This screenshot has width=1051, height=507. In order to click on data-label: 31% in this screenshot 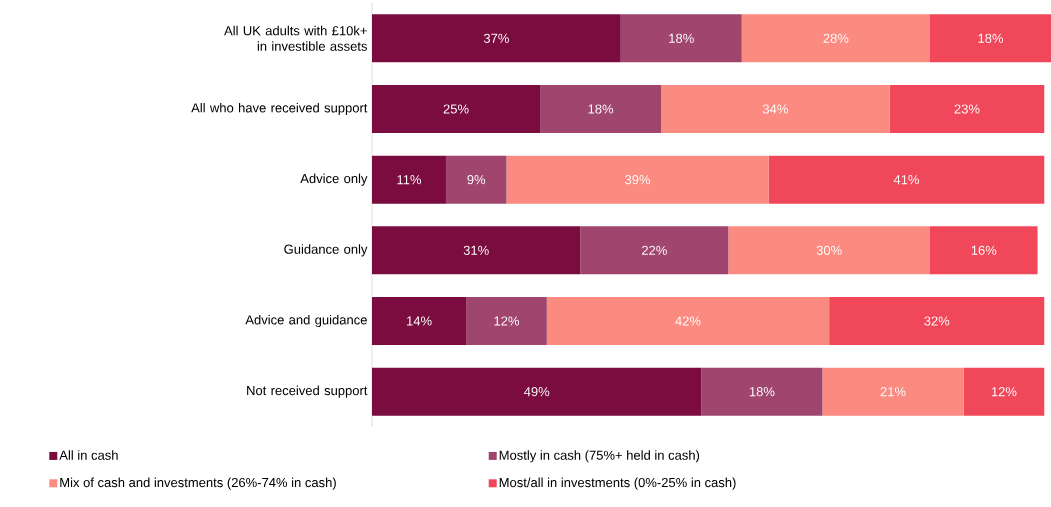, I will do `click(476, 250)`.